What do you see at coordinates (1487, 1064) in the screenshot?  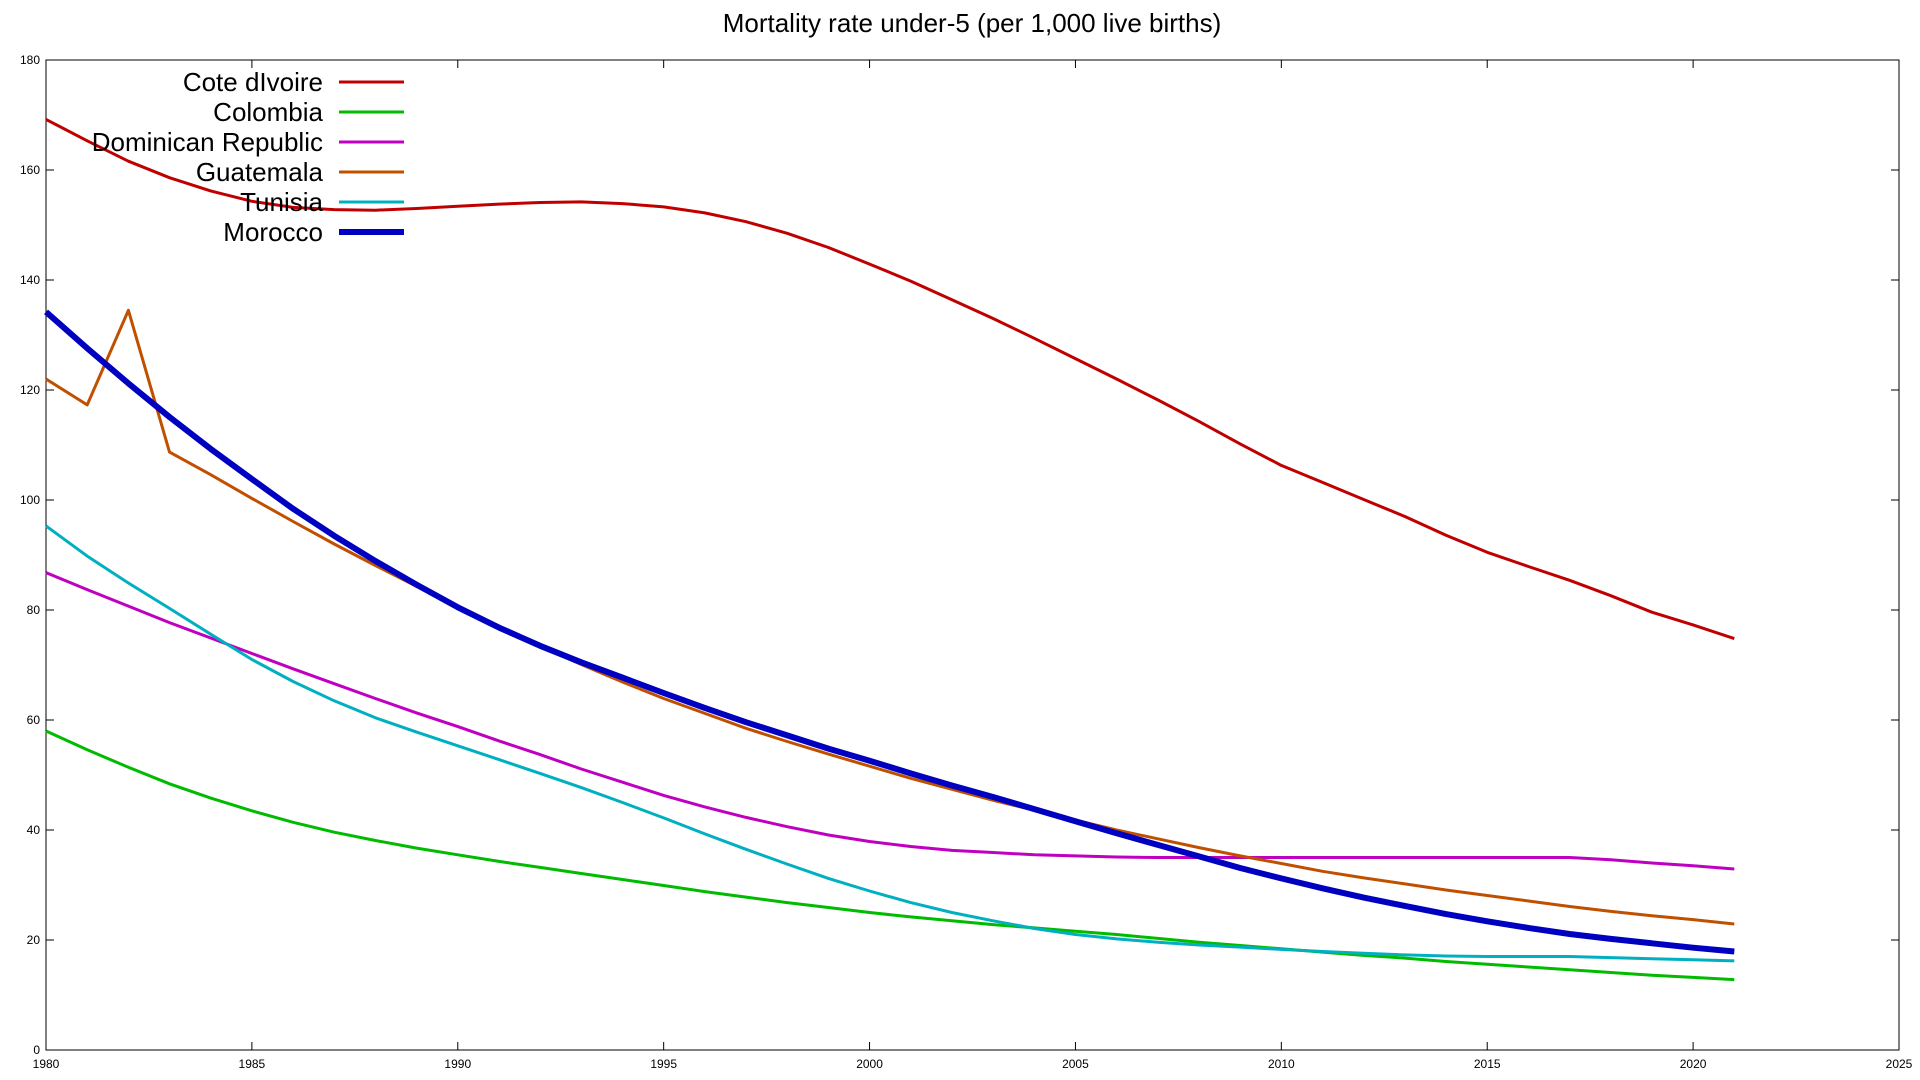 I see `x-tick-label: 2015` at bounding box center [1487, 1064].